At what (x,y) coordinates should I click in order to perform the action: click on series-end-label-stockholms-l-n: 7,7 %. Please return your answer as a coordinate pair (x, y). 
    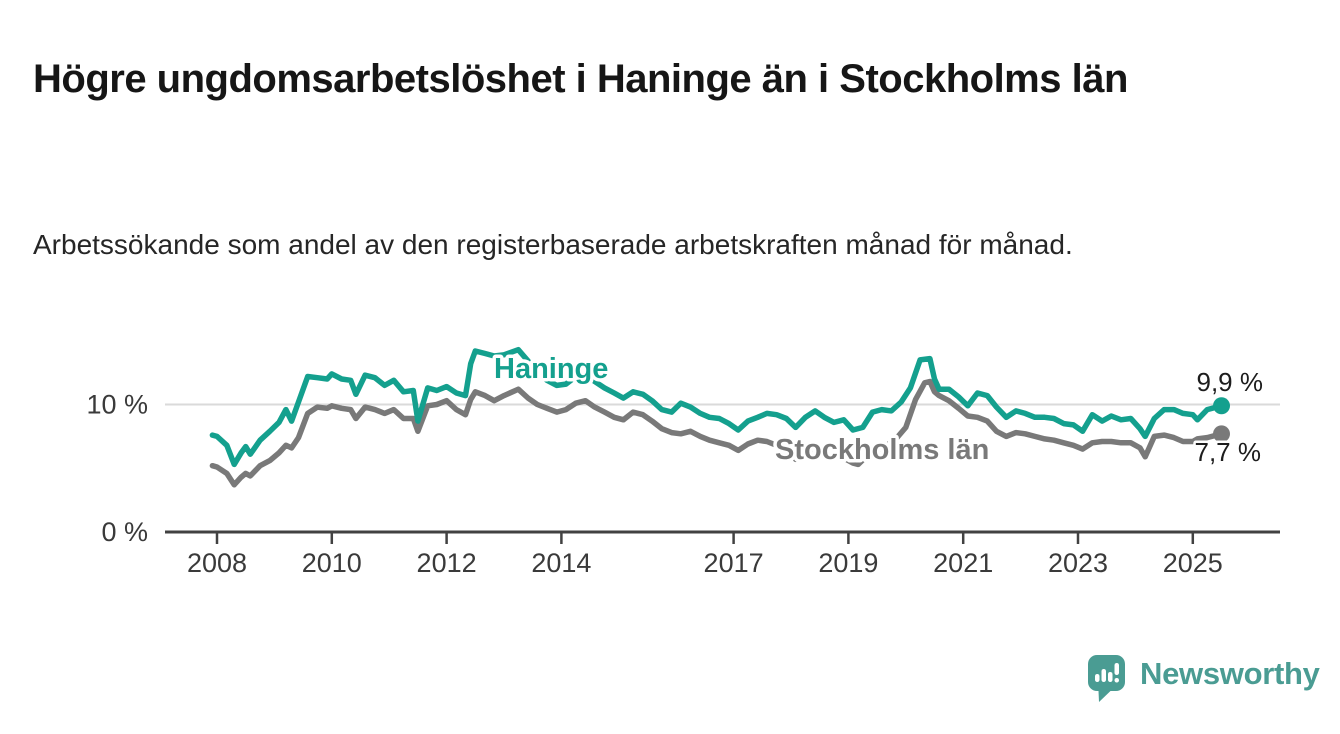
    Looking at the image, I should click on (1228, 452).